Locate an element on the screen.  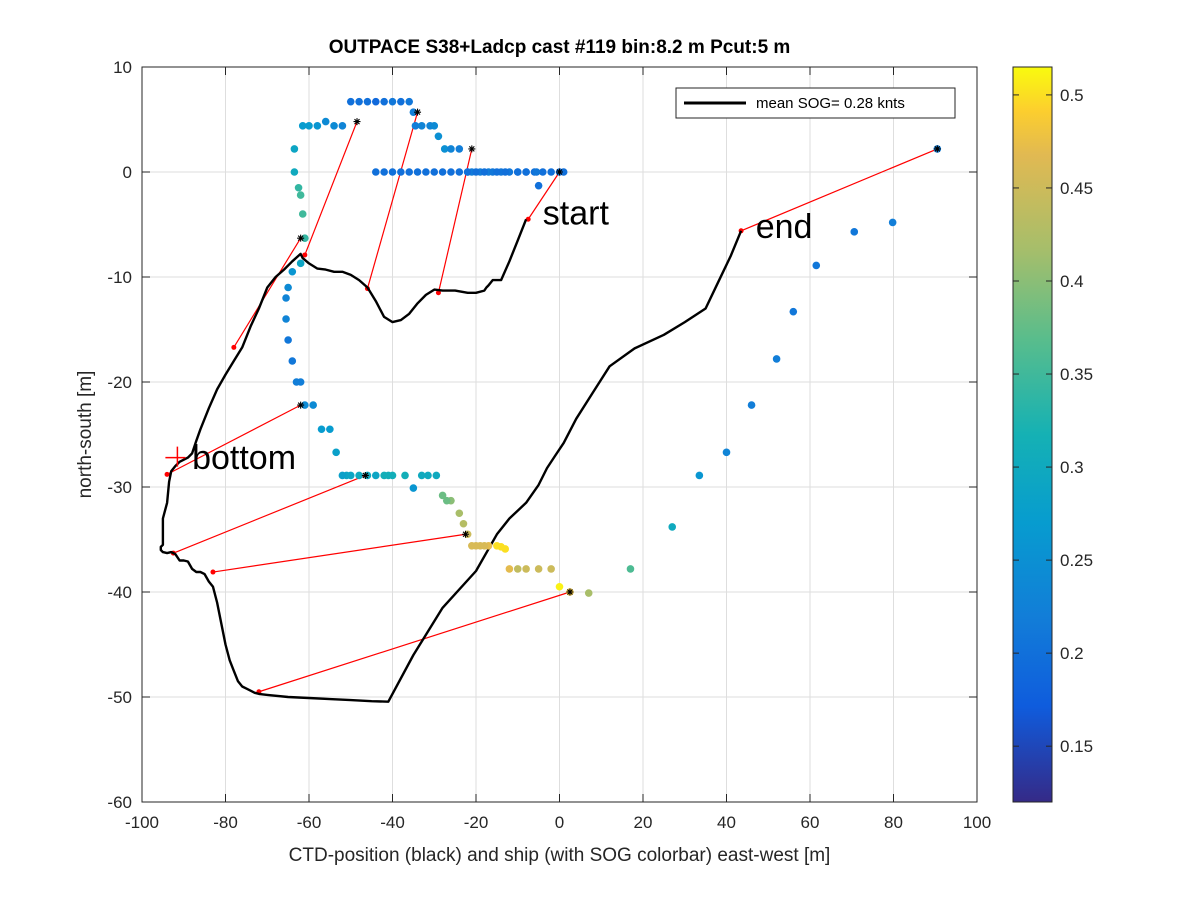
legend: mean SOG= 0.28 knts is located at coordinates (815, 103).